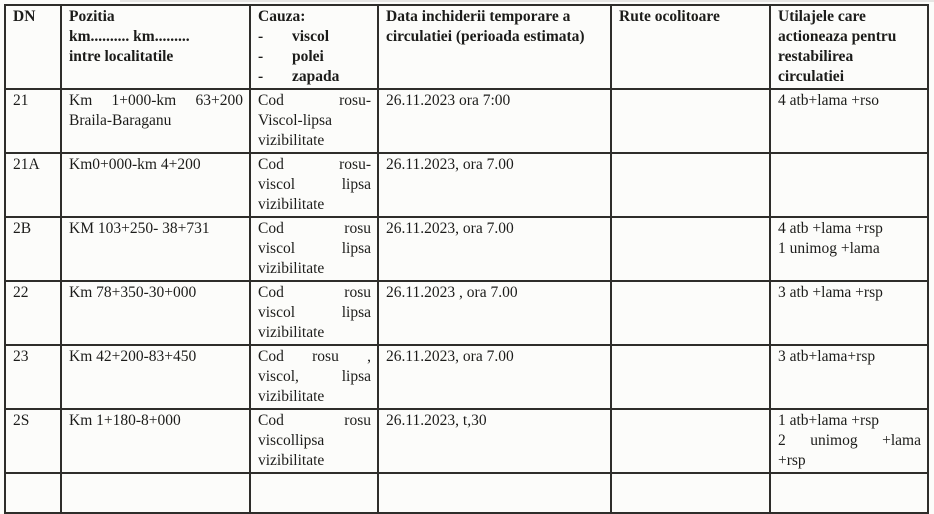 Image resolution: width=934 pixels, height=514 pixels. Describe the element at coordinates (155, 377) in the screenshot. I see `cell-pozitia: Km 42+200-83+450` at that location.